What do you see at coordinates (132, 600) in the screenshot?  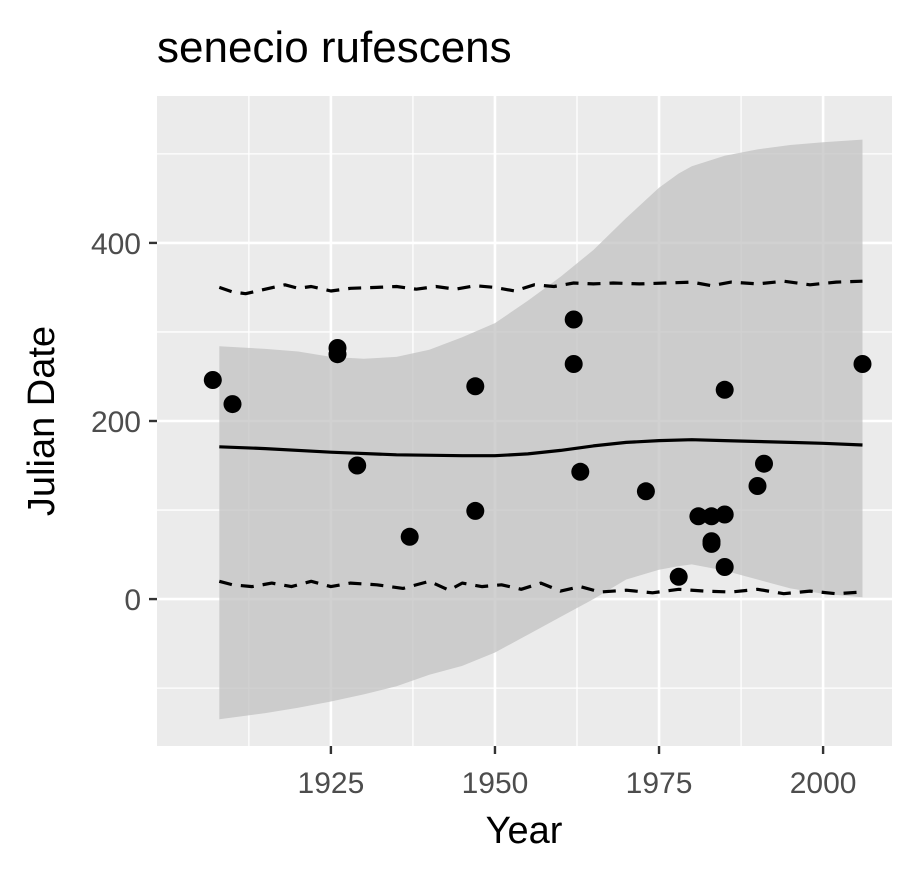 I see `y-tick-label-0: 0` at bounding box center [132, 600].